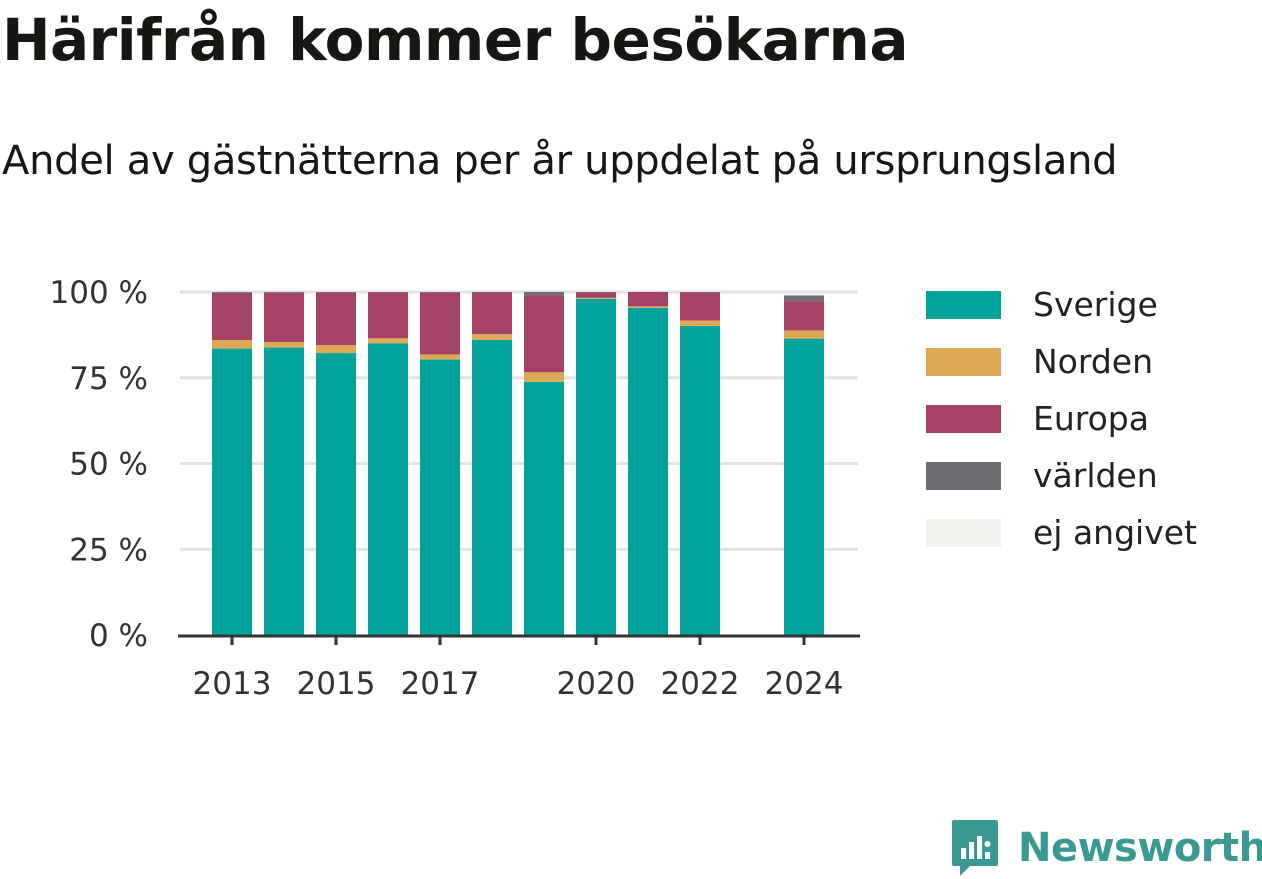  Describe the element at coordinates (1140, 848) in the screenshot. I see `brand-name: Newsworthy` at that location.